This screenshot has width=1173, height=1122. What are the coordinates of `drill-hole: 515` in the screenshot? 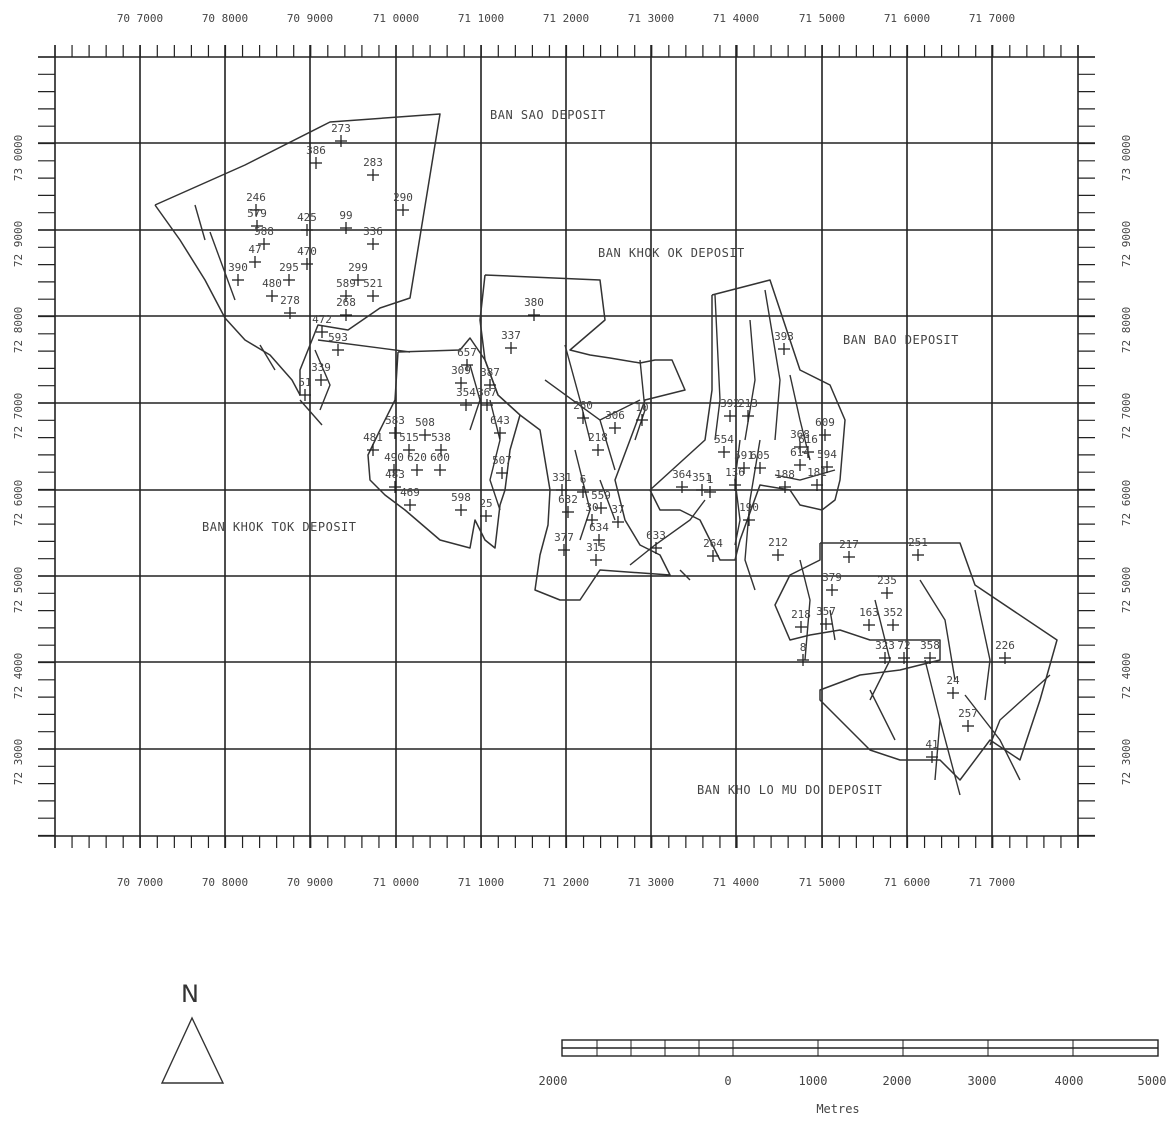 It's located at (409, 443).